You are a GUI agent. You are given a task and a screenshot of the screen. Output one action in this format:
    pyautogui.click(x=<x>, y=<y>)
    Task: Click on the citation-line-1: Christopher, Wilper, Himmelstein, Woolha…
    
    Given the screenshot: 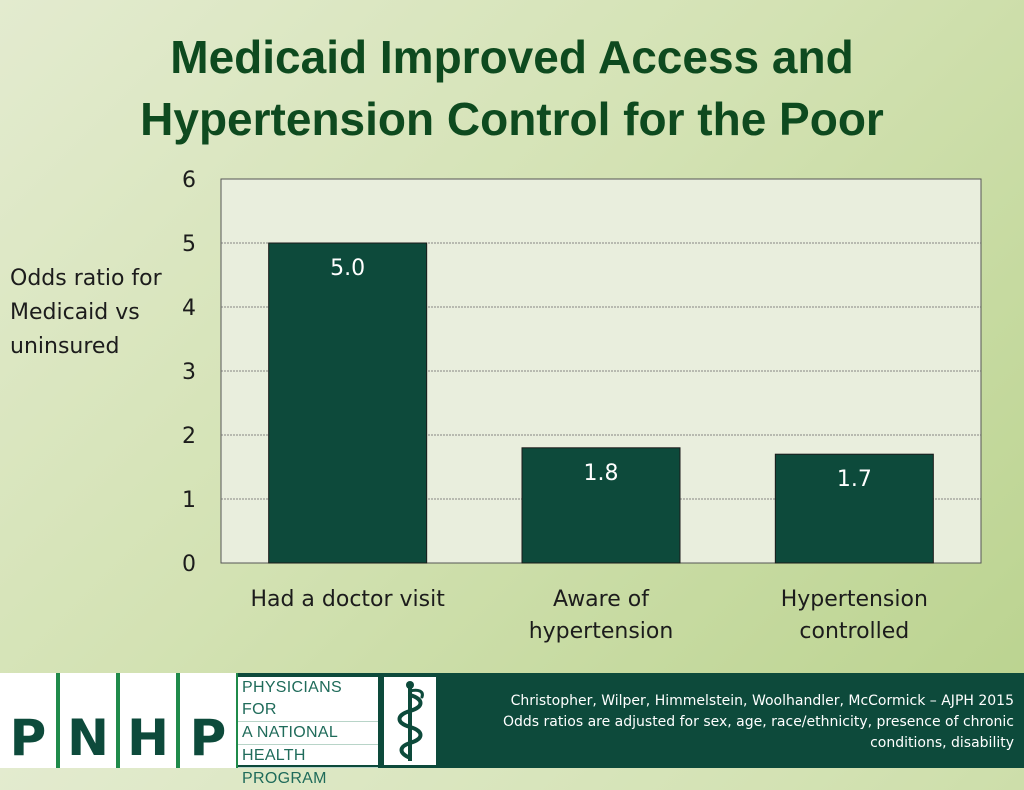 What is the action you would take?
    pyautogui.click(x=762, y=701)
    